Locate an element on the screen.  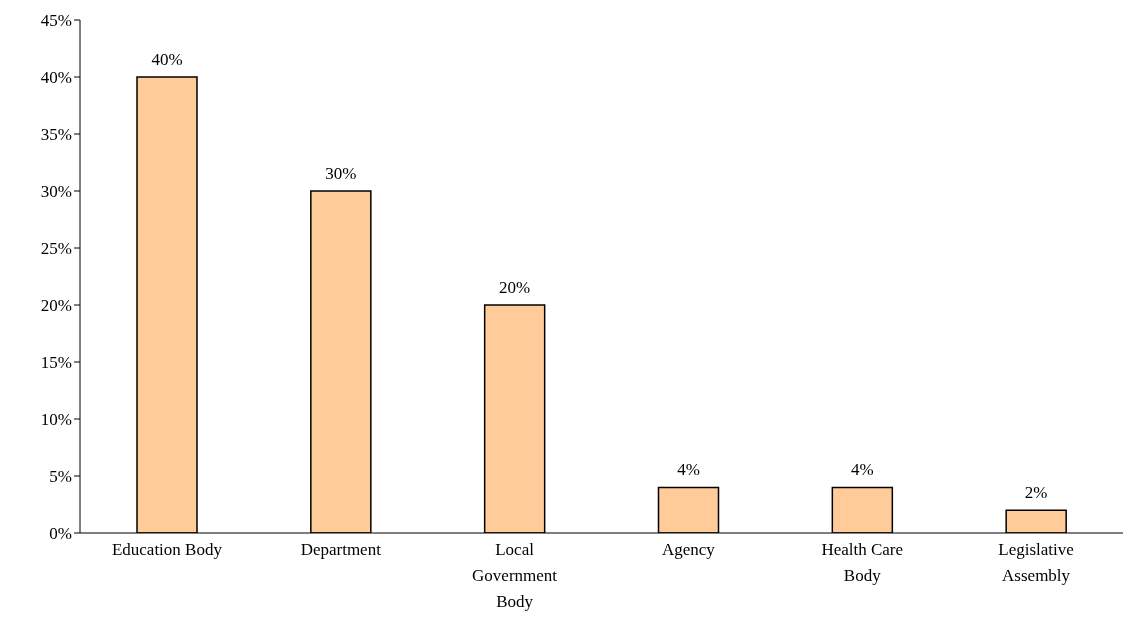
x-tick-label: Education Body is located at coordinates (167, 549).